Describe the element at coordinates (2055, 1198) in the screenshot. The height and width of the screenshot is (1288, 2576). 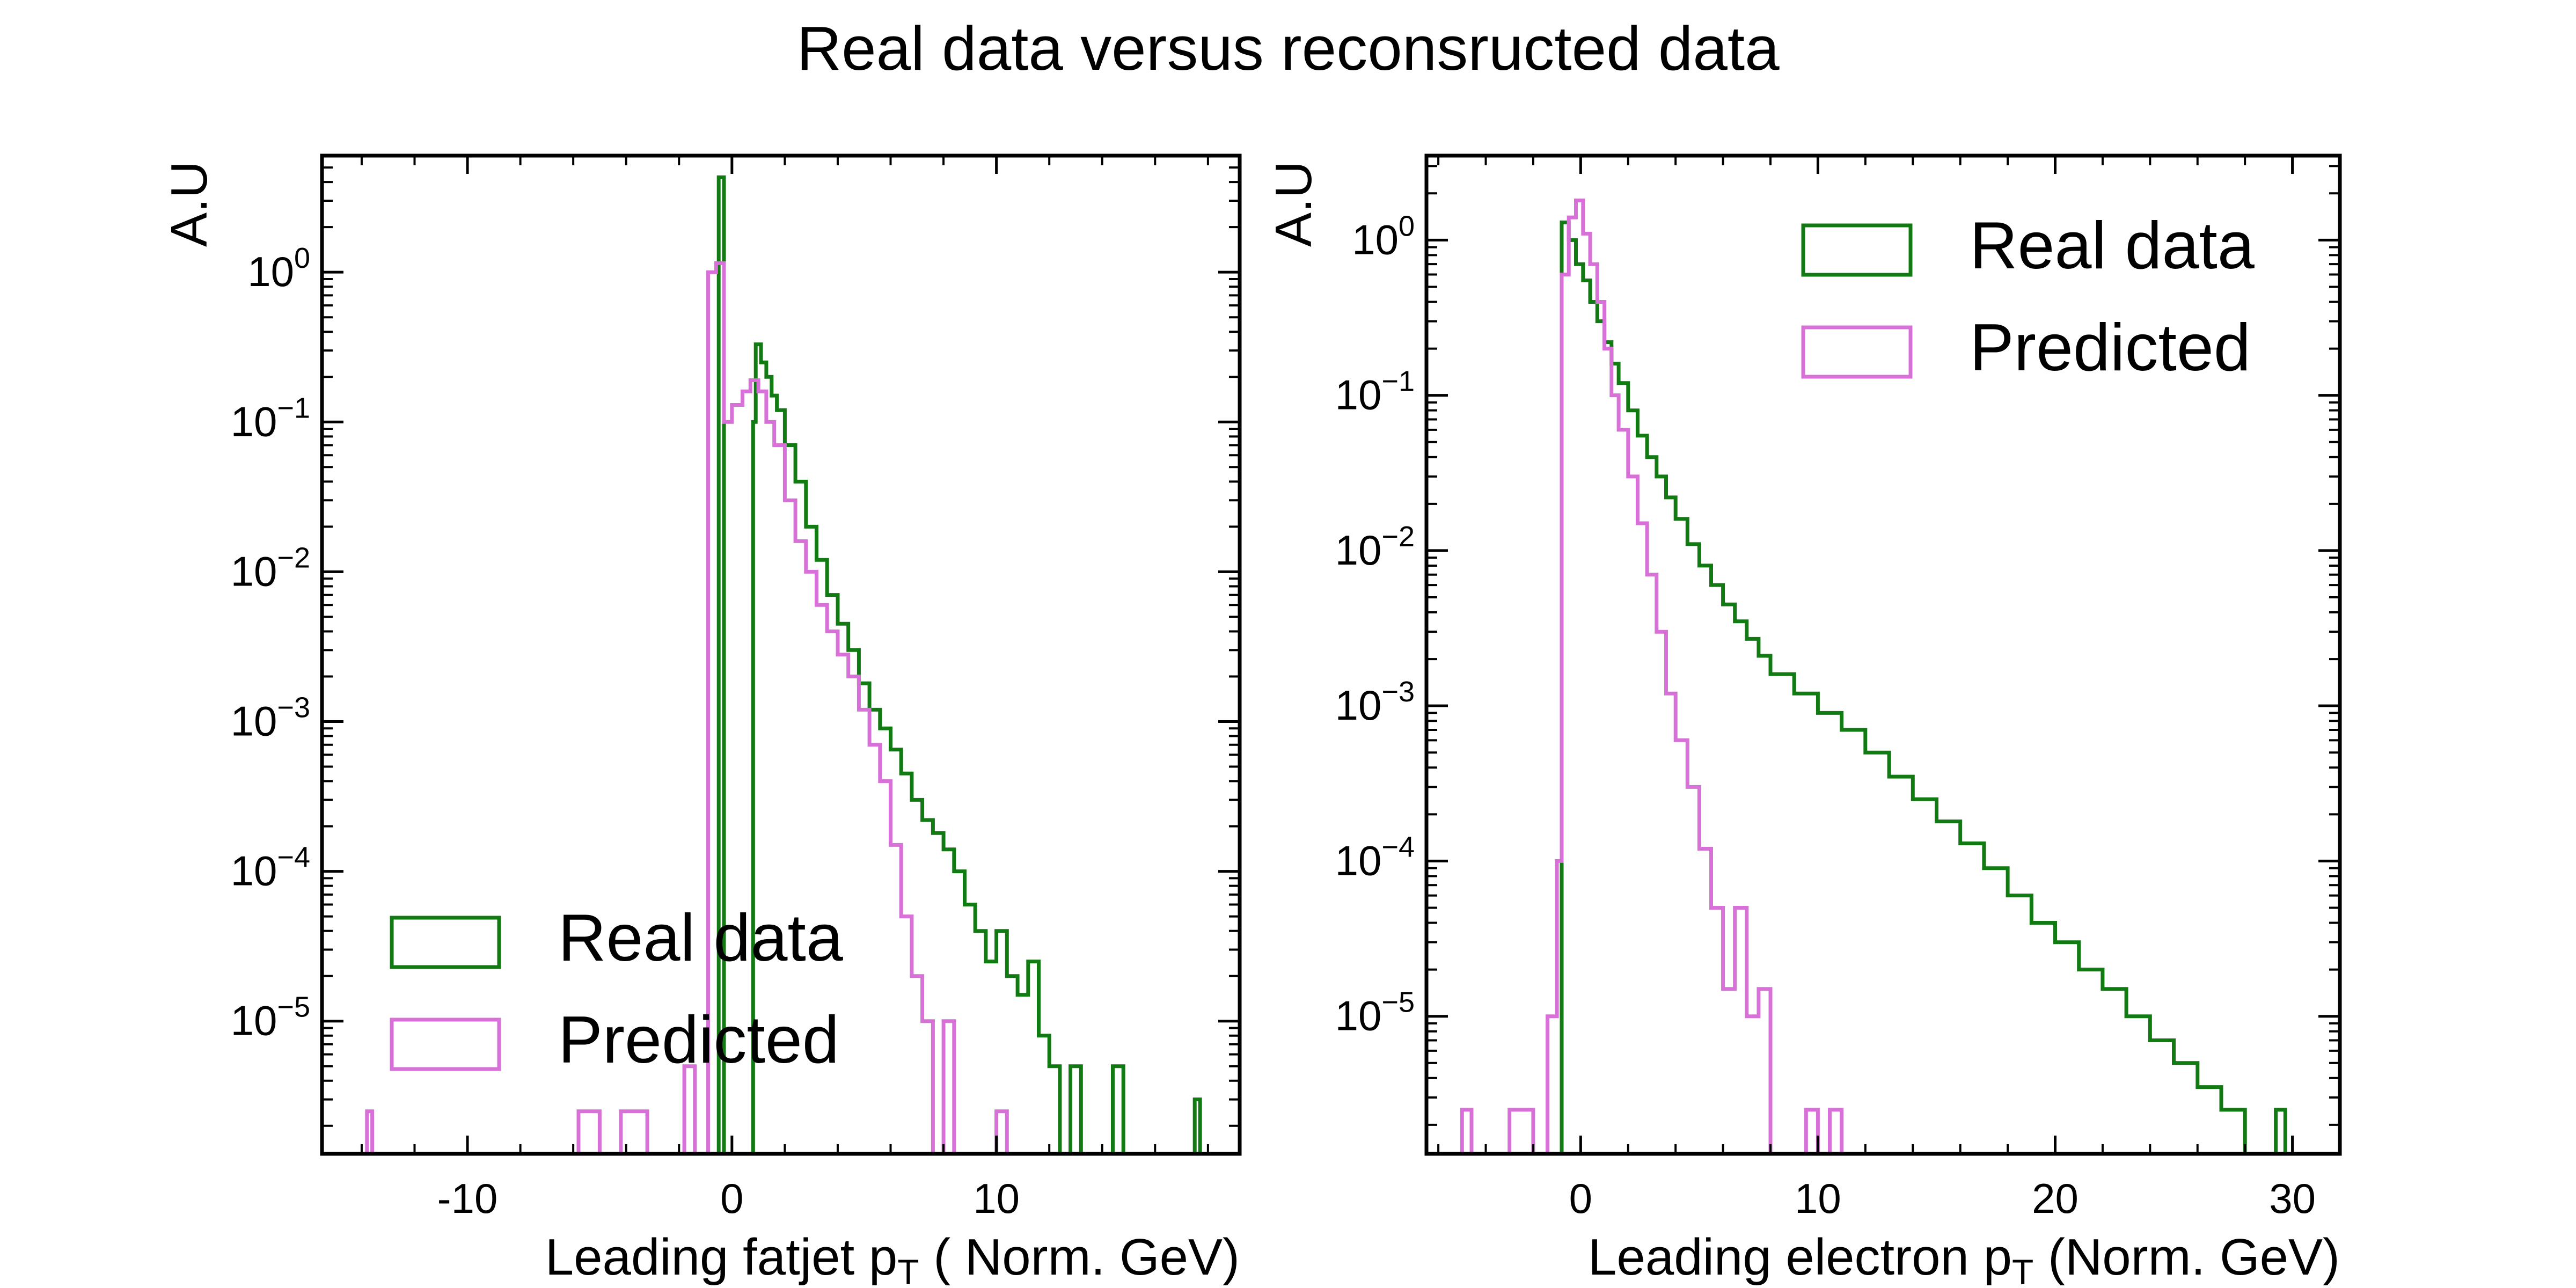
I see `x-tick-label: 20` at that location.